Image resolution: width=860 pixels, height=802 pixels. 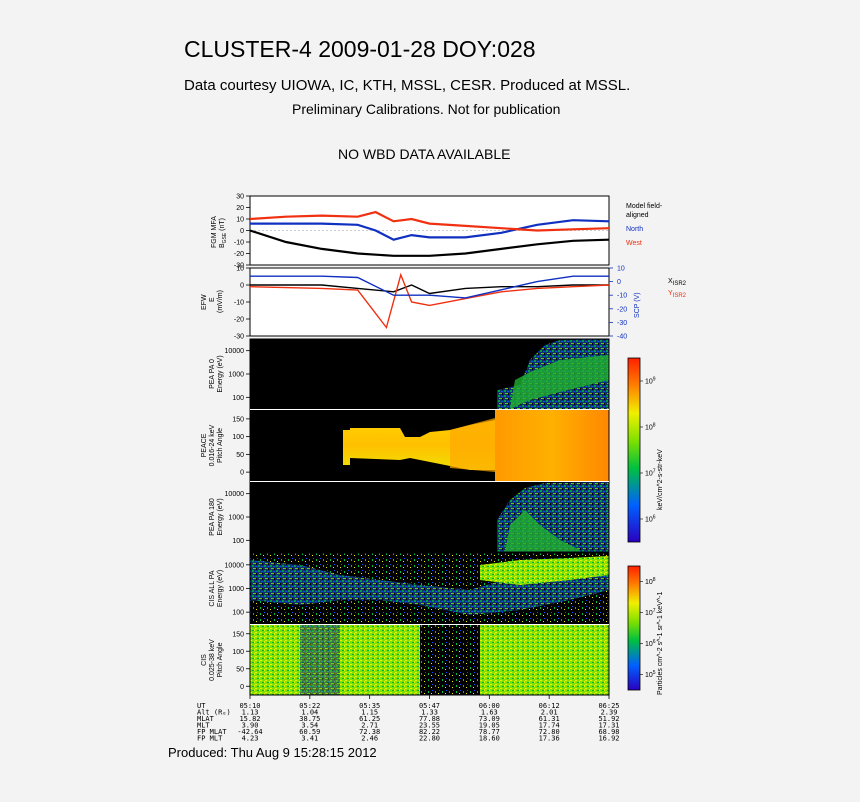 What do you see at coordinates (430, 230) in the screenshot?
I see `fgm-series-north` at bounding box center [430, 230].